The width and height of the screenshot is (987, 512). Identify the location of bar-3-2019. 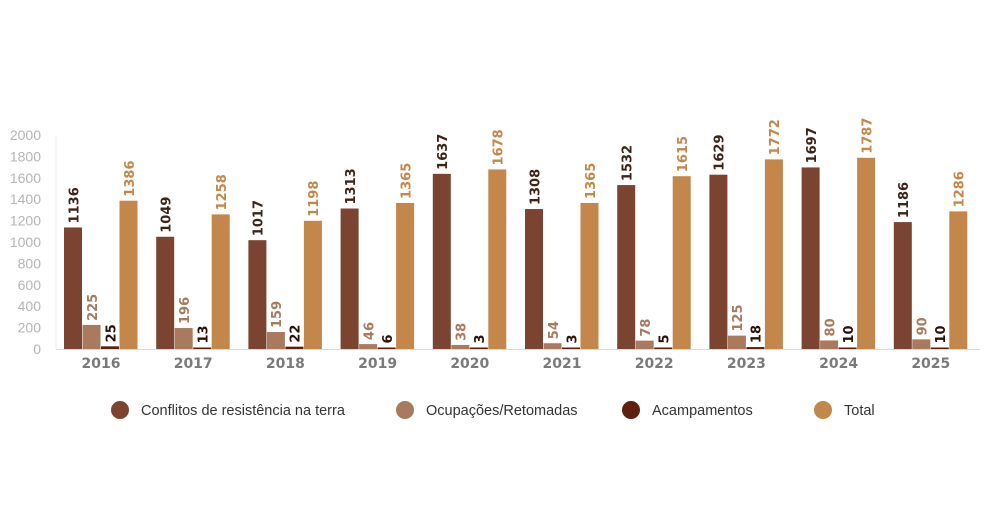
(405, 275).